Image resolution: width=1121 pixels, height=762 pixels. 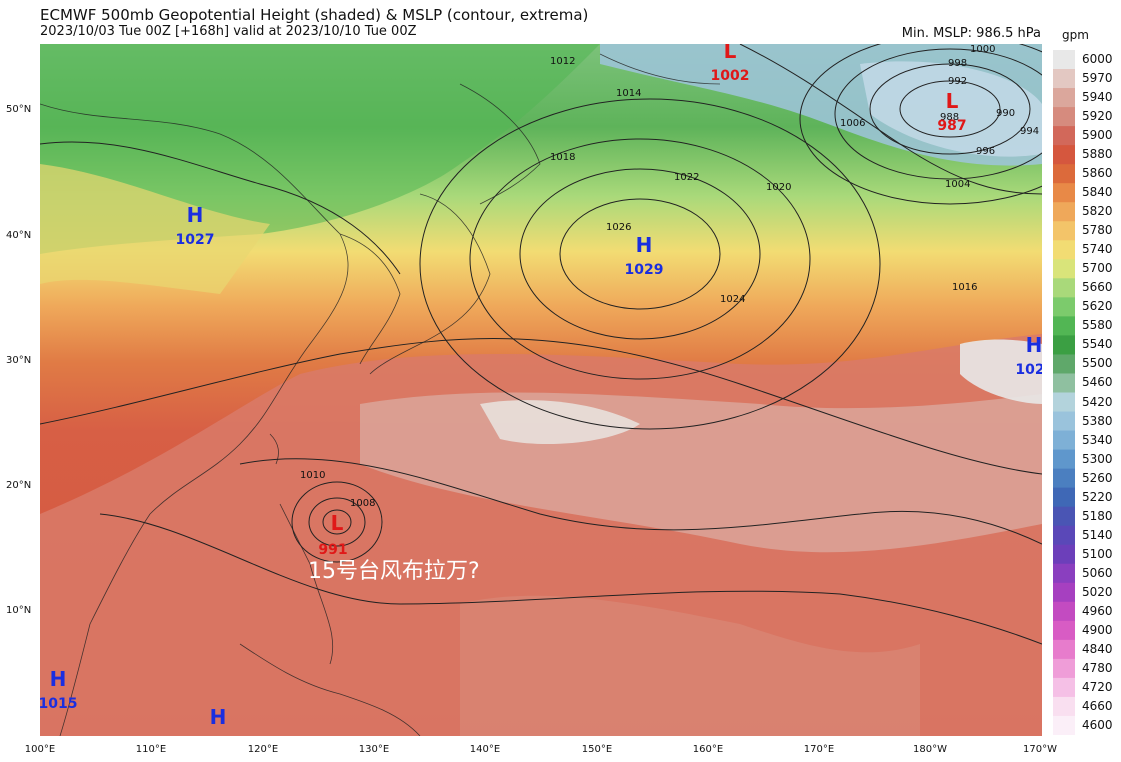 What do you see at coordinates (1097, 401) in the screenshot?
I see `colorbar-level-label: 5420` at bounding box center [1097, 401].